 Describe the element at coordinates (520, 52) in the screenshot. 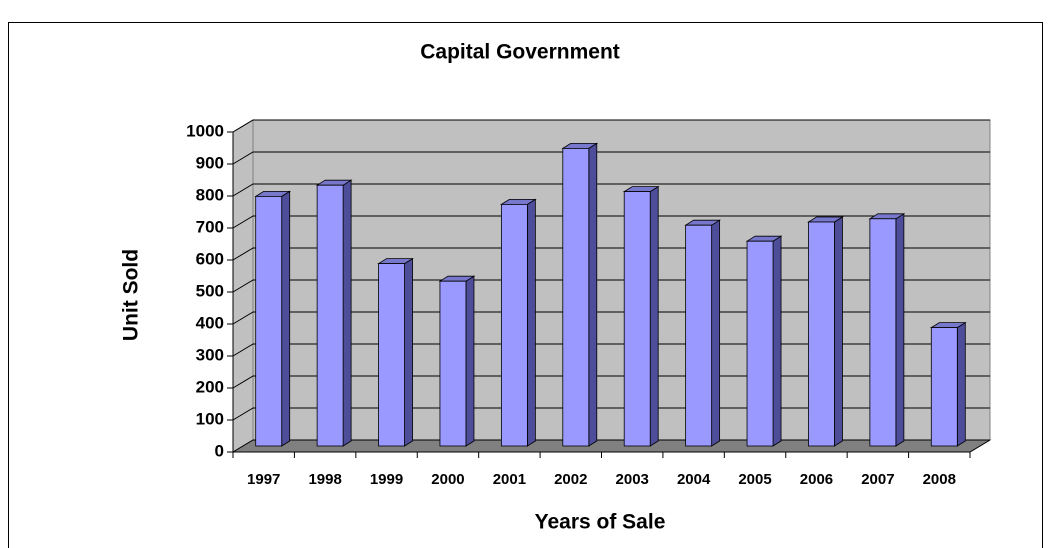

I see `chart-title: Capital Government` at that location.